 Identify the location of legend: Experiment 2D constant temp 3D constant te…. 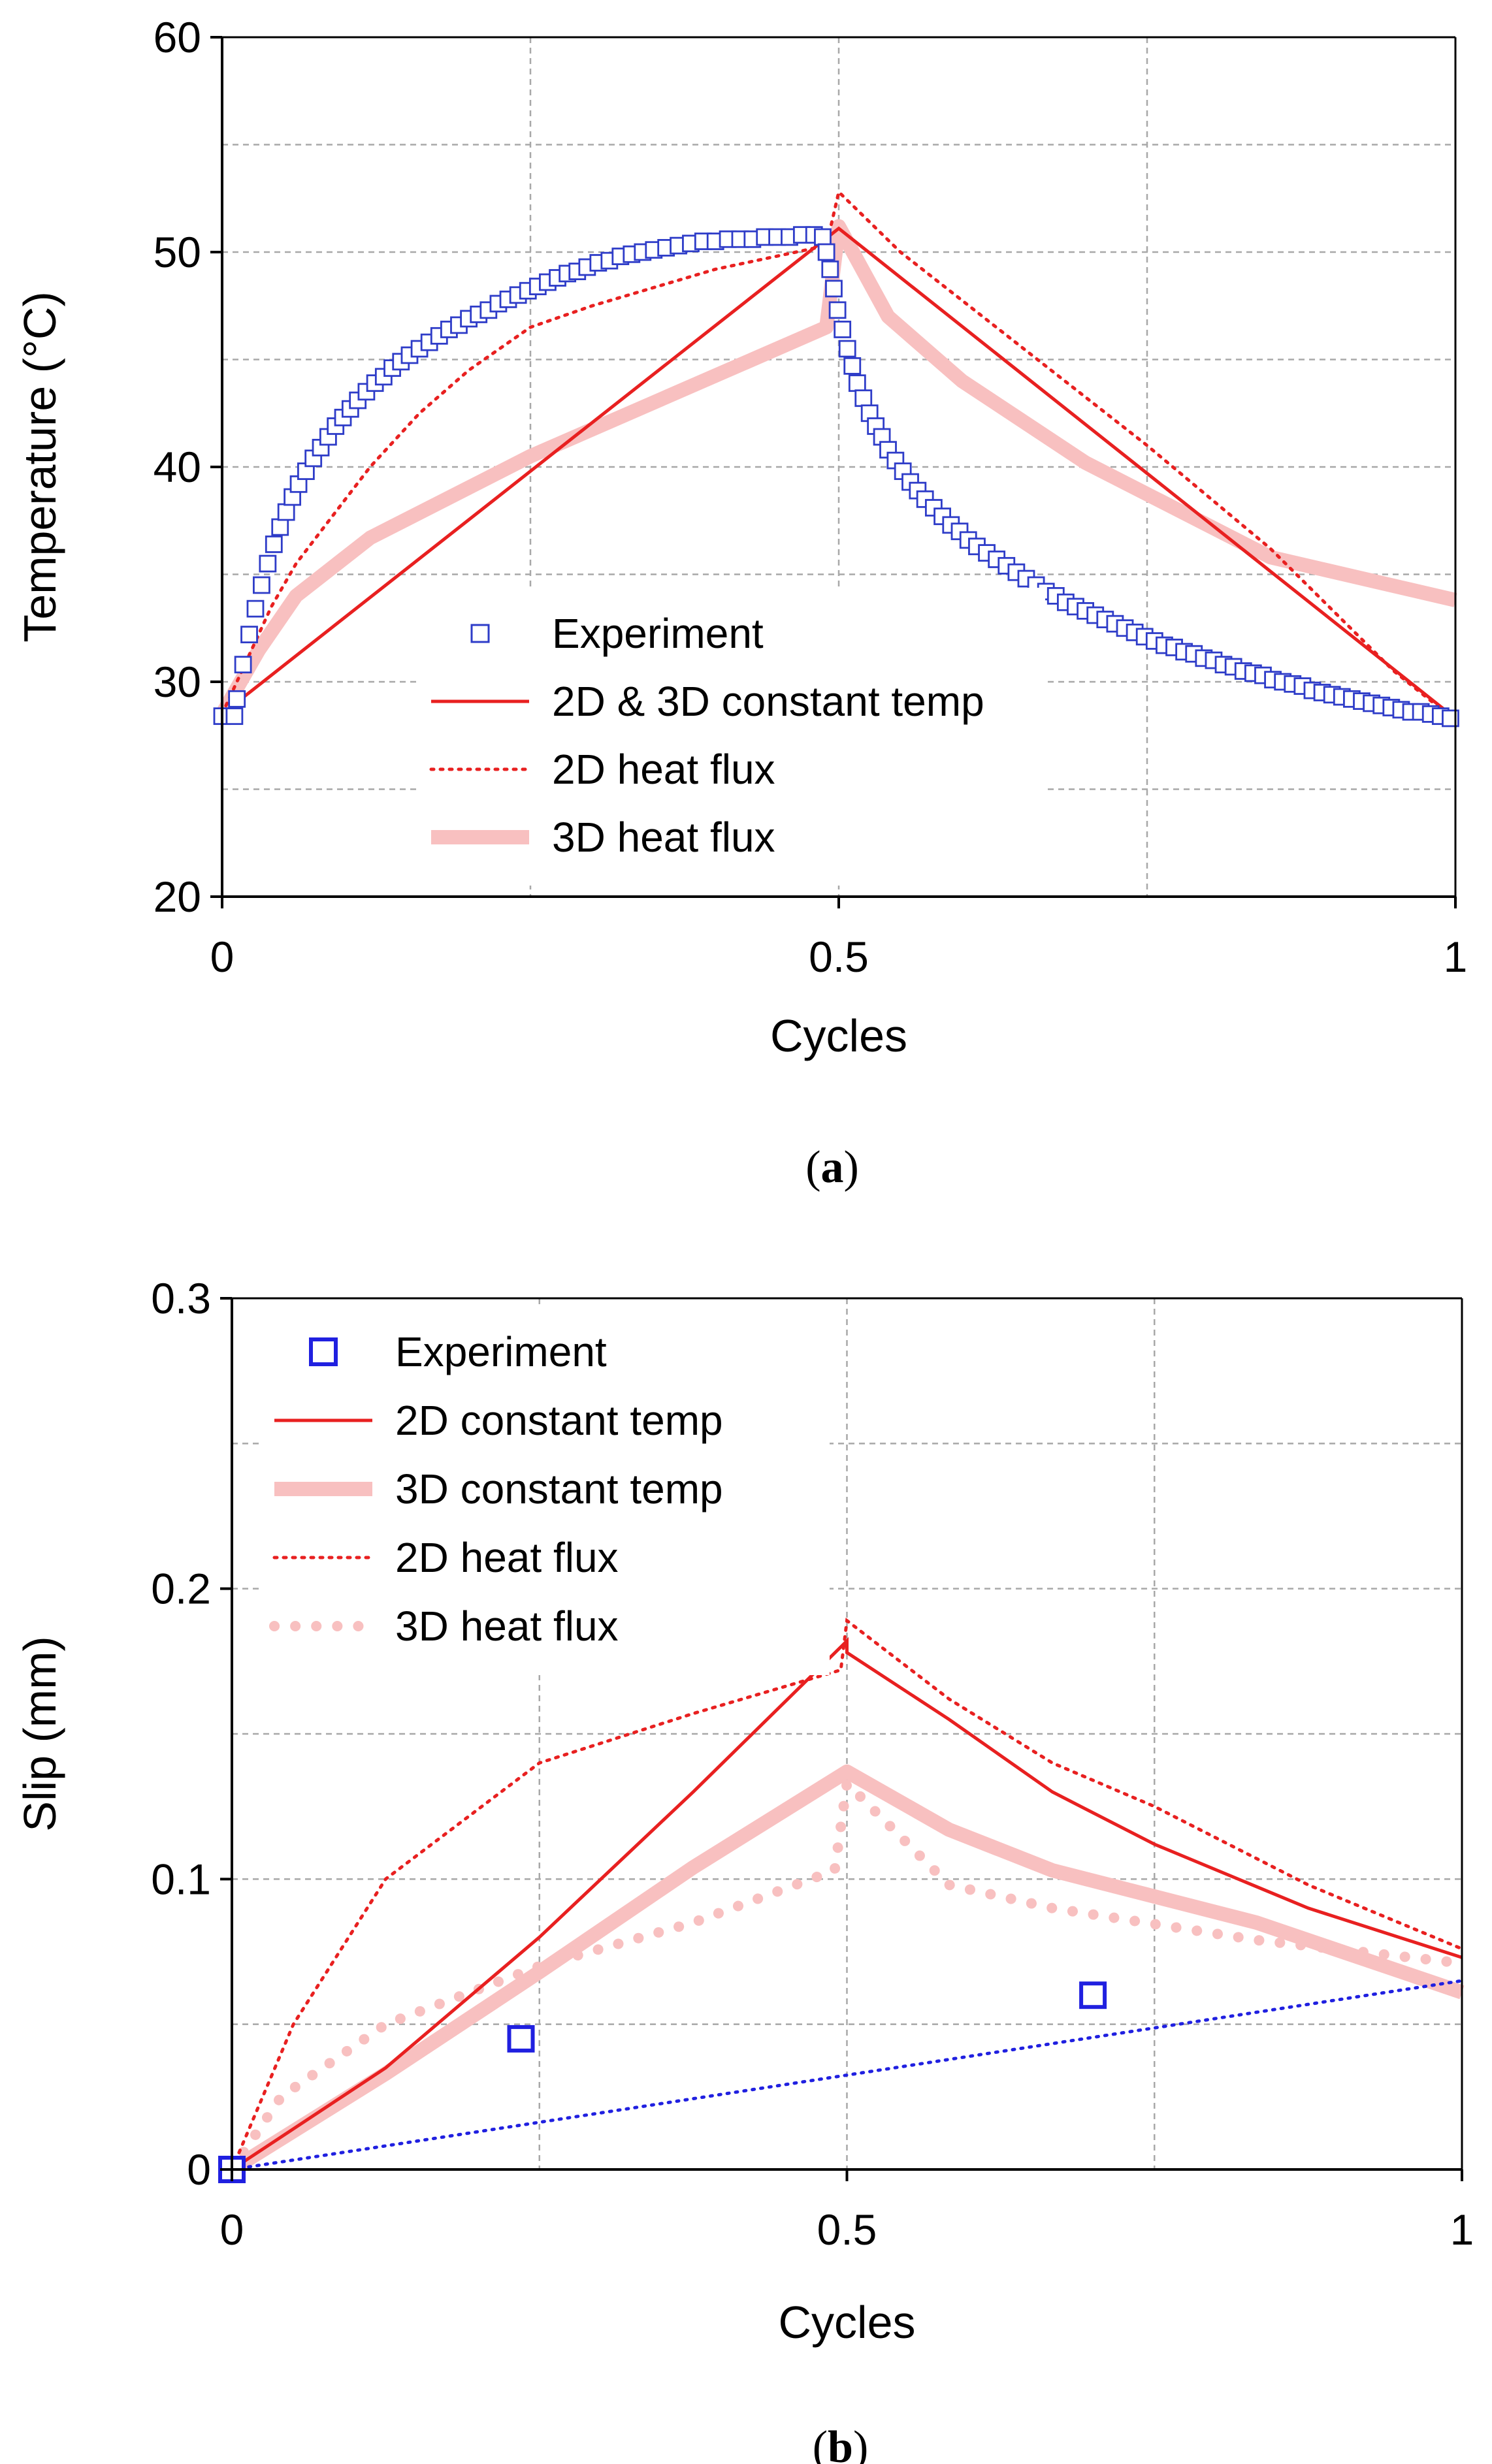
(545, 1490).